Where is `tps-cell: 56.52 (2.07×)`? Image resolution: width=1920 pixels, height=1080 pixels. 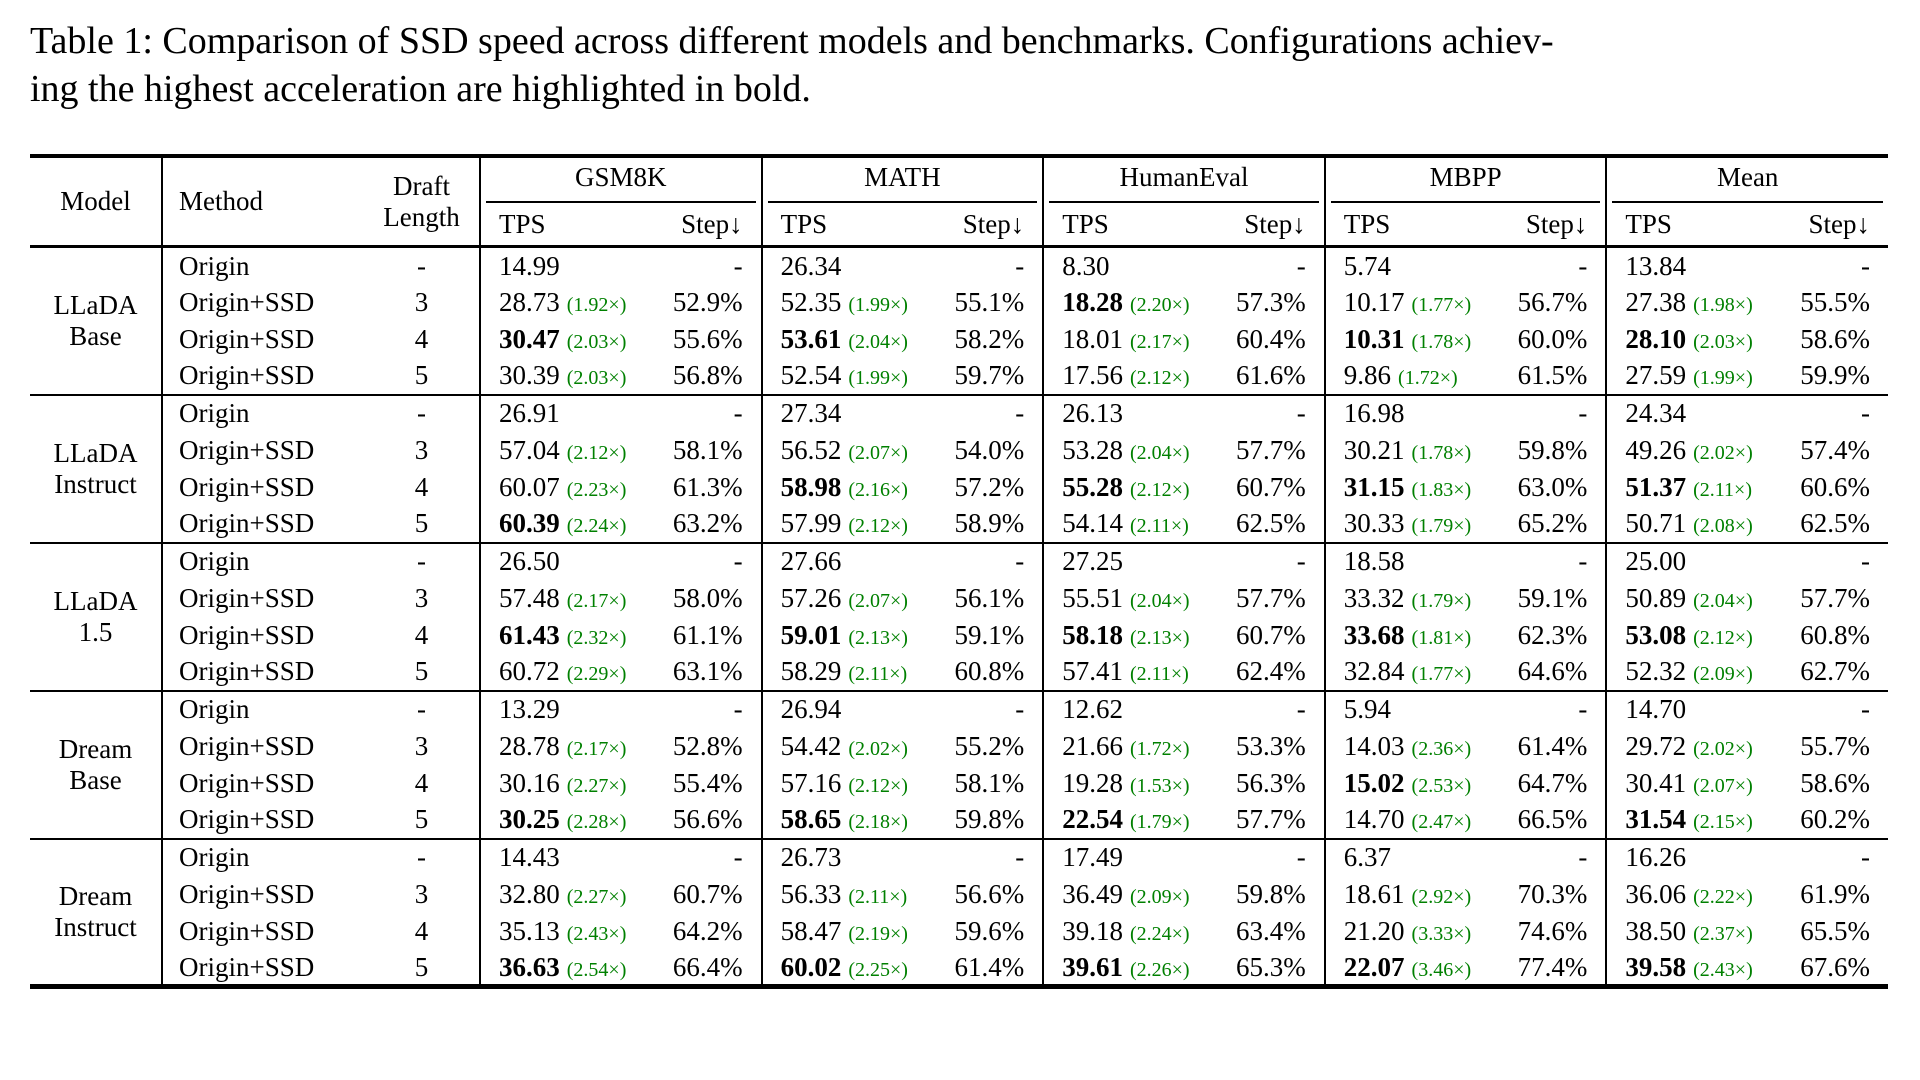 tps-cell: 56.52 (2.07×) is located at coordinates (847, 450).